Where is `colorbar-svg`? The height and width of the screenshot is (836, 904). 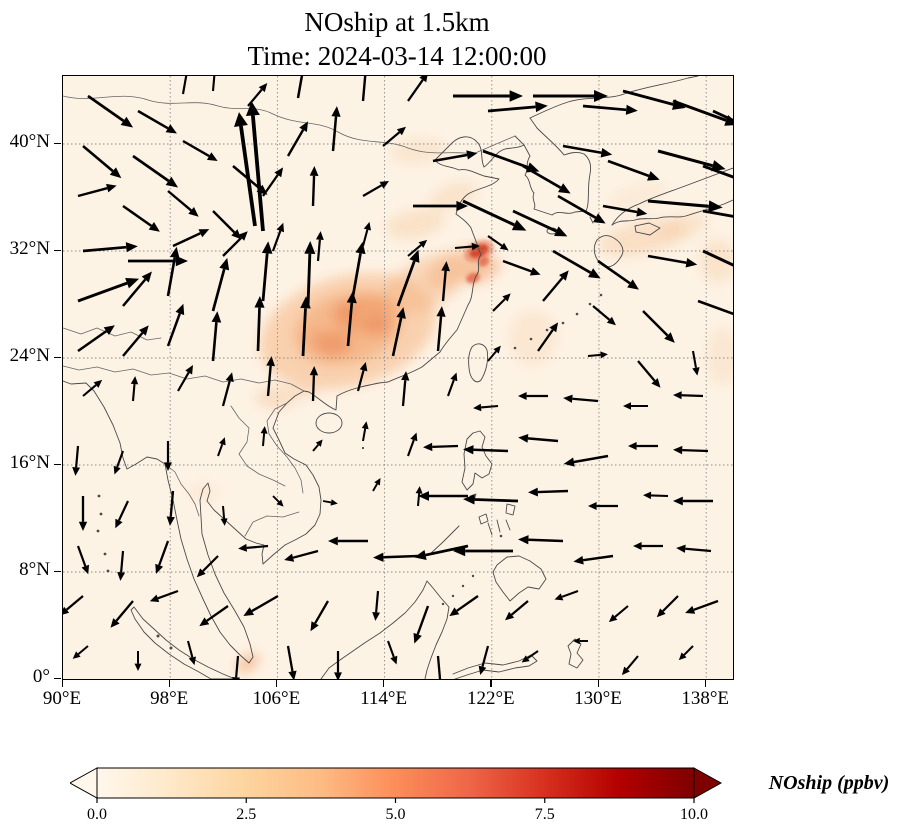 colorbar-svg is located at coordinates (395, 785).